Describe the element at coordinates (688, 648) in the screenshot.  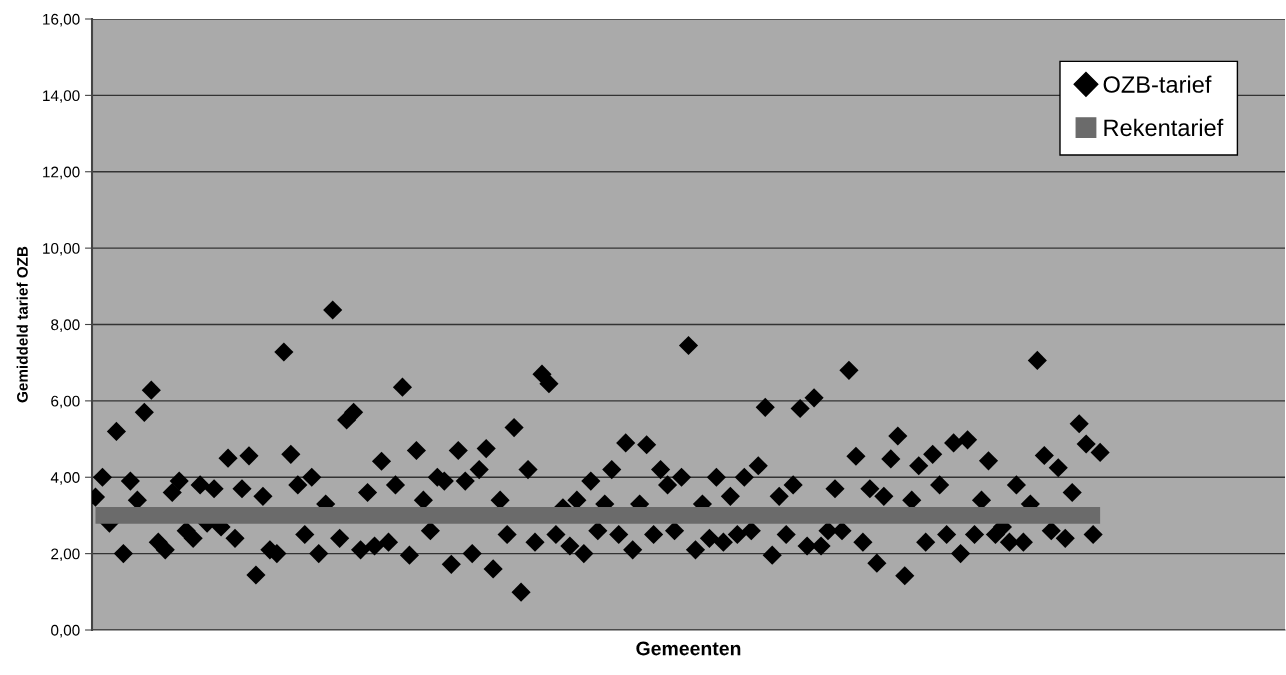
I see `x-axis-title: Gemeenten` at that location.